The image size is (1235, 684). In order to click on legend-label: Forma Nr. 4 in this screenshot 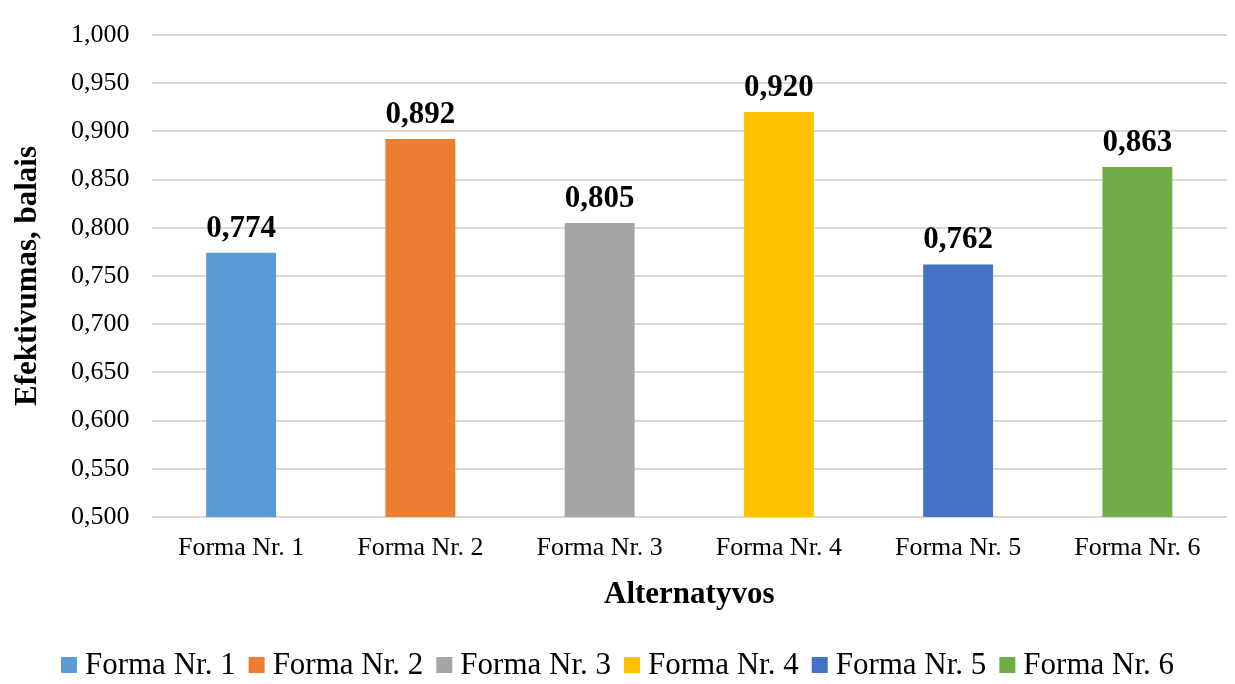, I will do `click(724, 664)`.